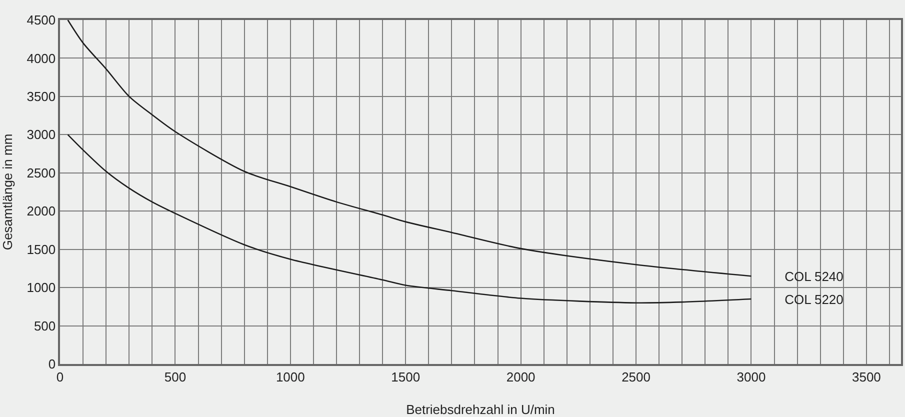 The image size is (905, 417). I want to click on y-tick-label: 0, so click(52, 364).